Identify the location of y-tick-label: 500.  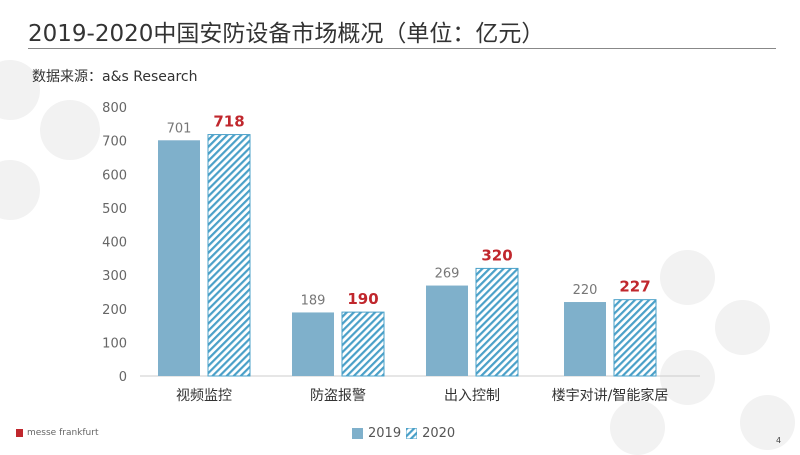
(114, 209).